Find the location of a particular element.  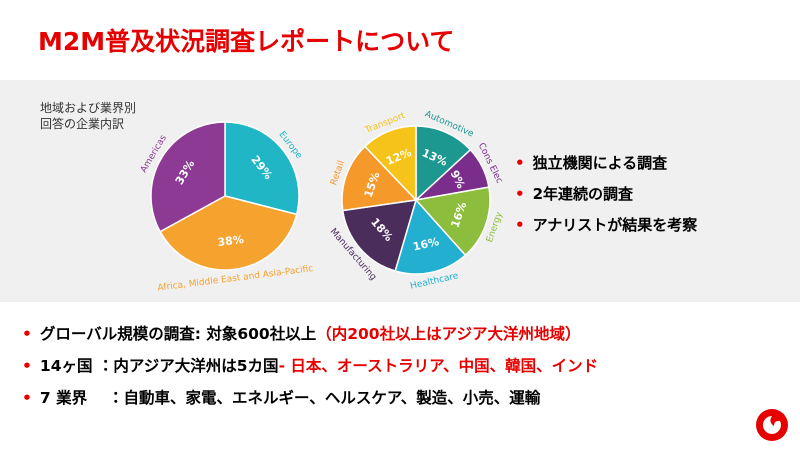

bullet-item: • 独立機関による調査 is located at coordinates (606, 163).